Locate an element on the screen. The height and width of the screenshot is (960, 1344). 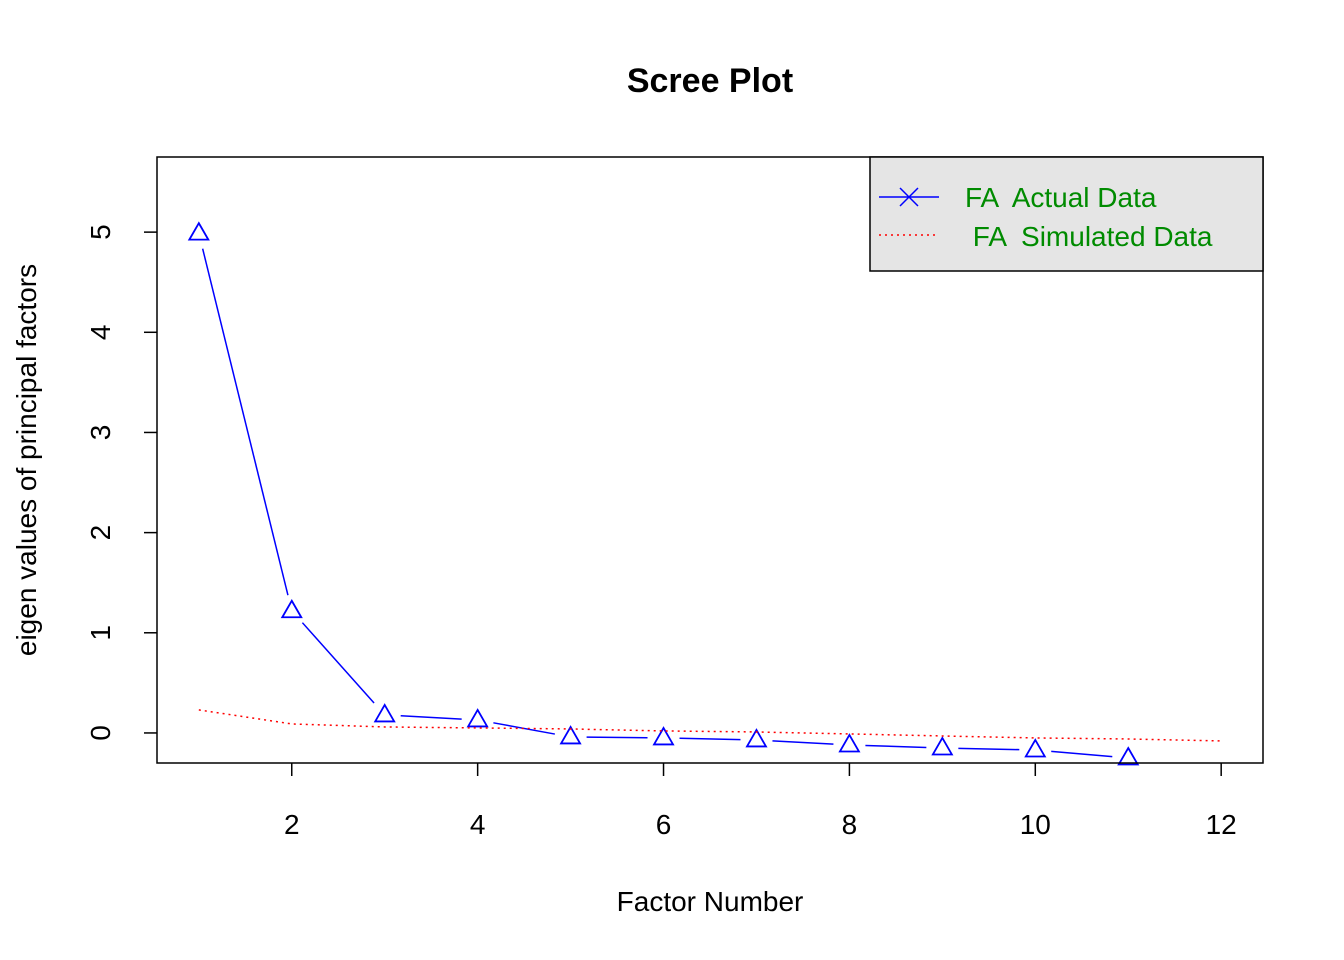
y-tick-label: 3 is located at coordinates (100, 433).